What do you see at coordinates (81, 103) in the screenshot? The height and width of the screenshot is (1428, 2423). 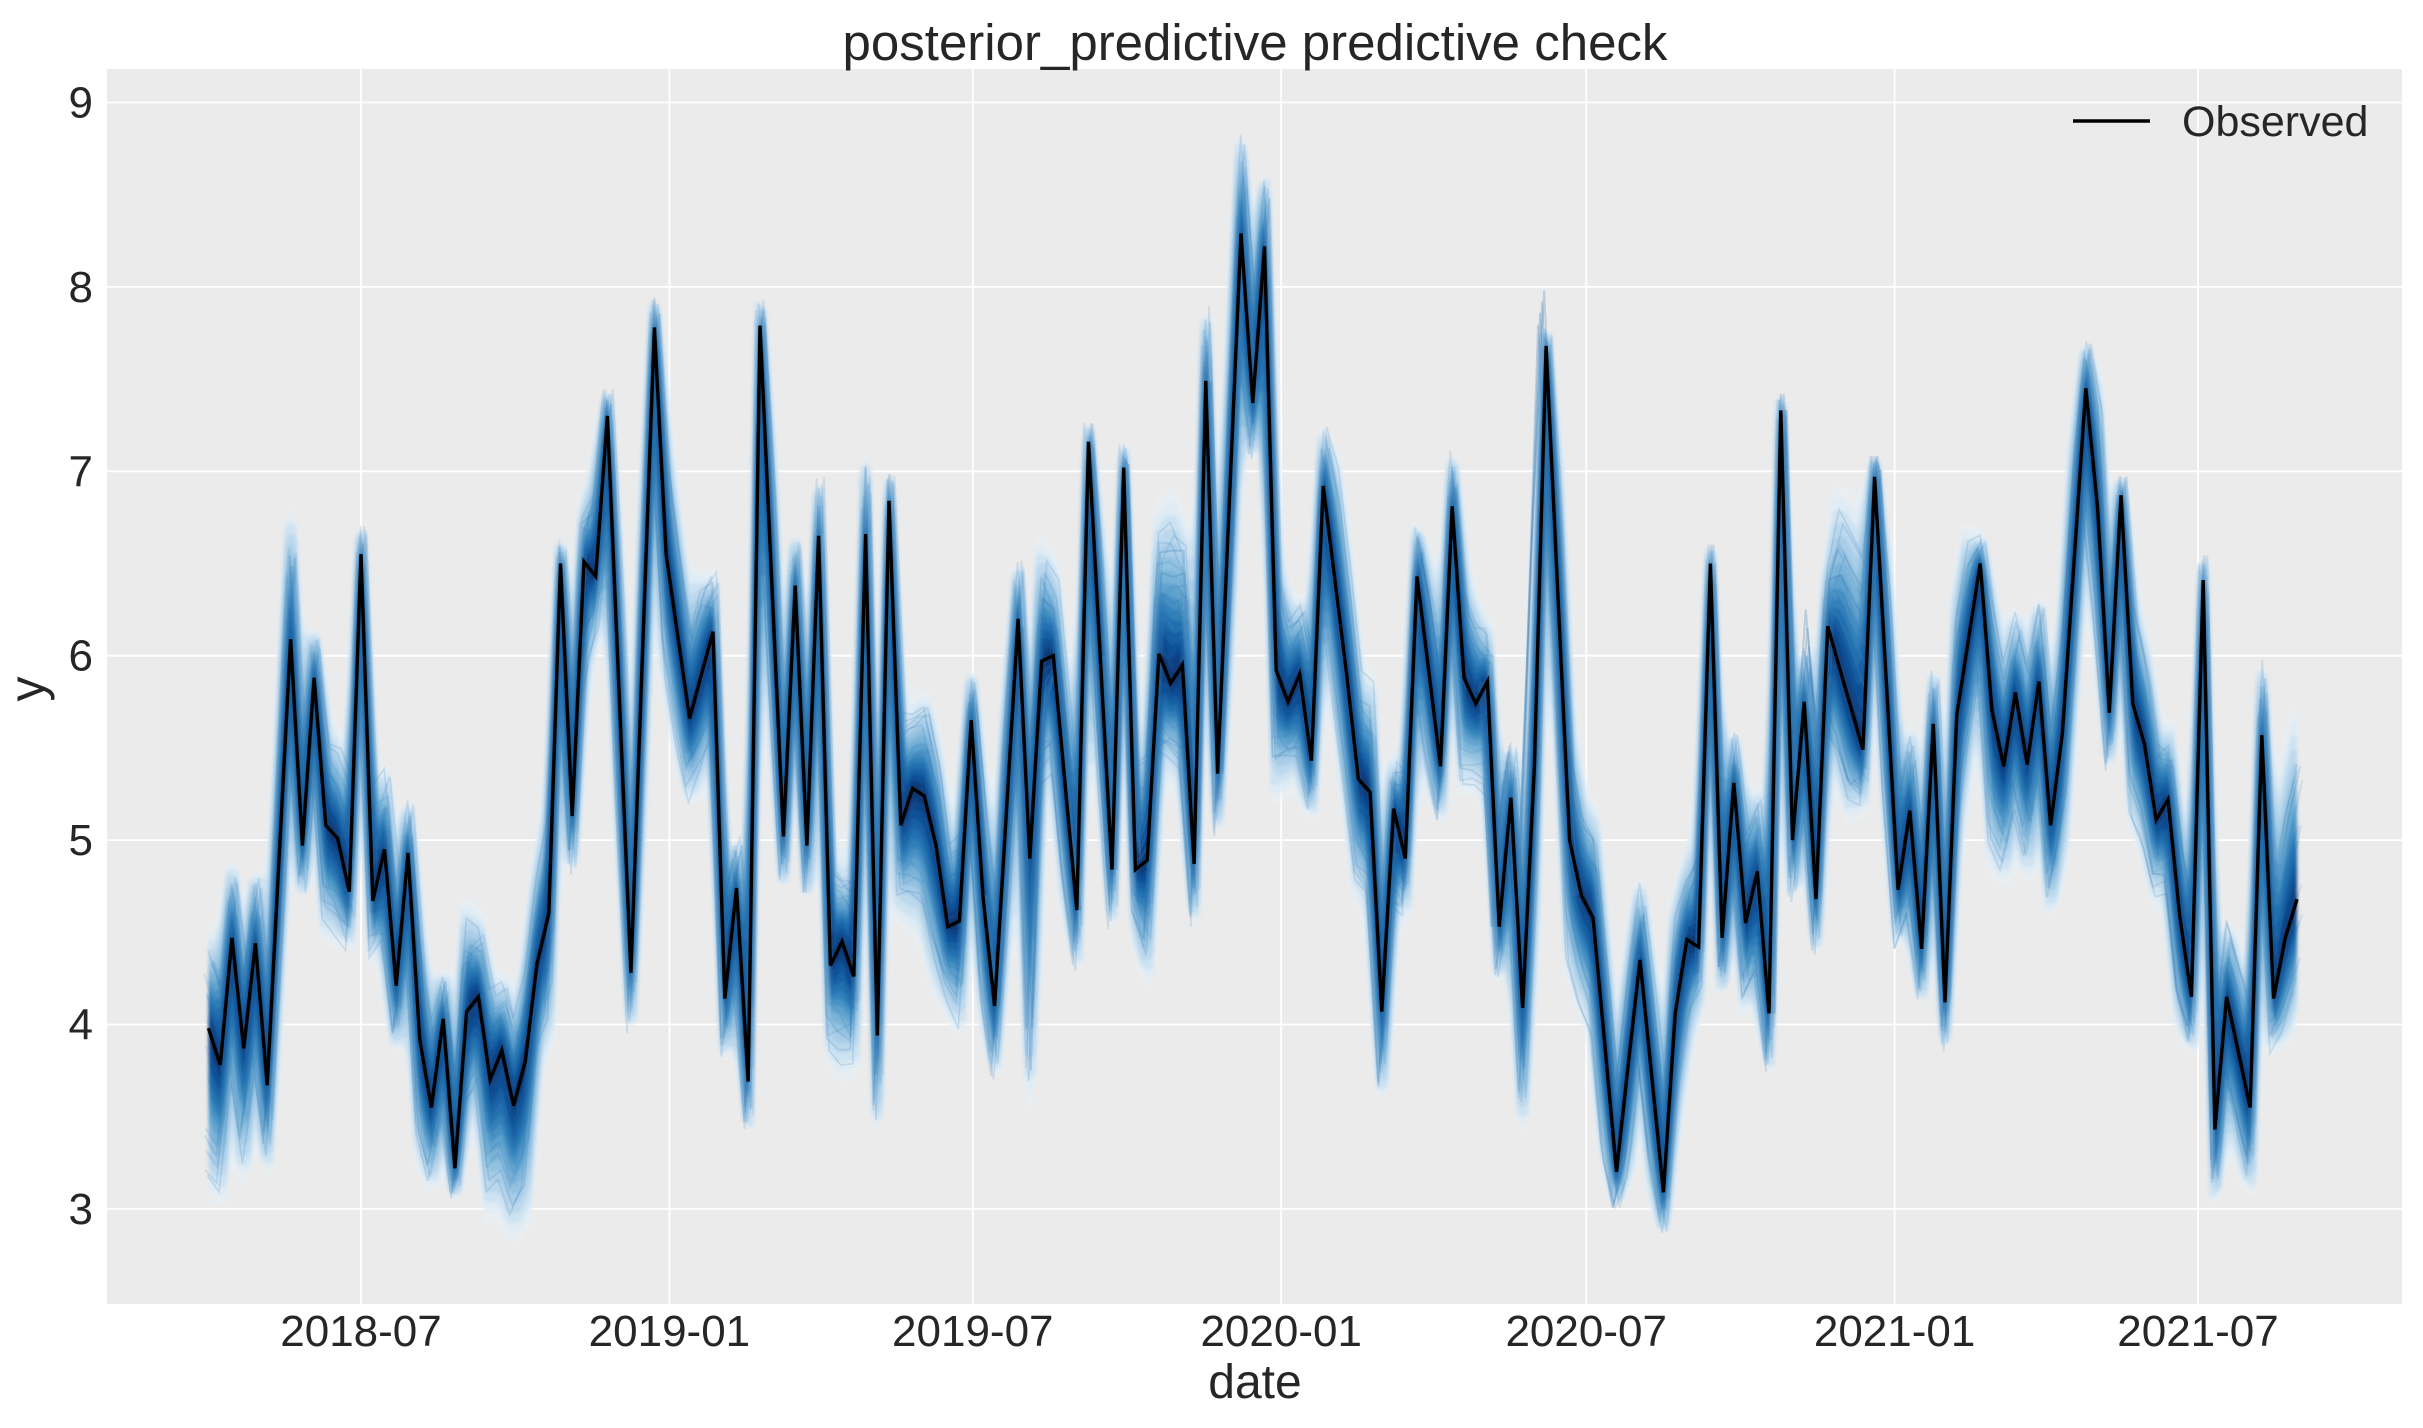 I see `svg-text: 9` at bounding box center [81, 103].